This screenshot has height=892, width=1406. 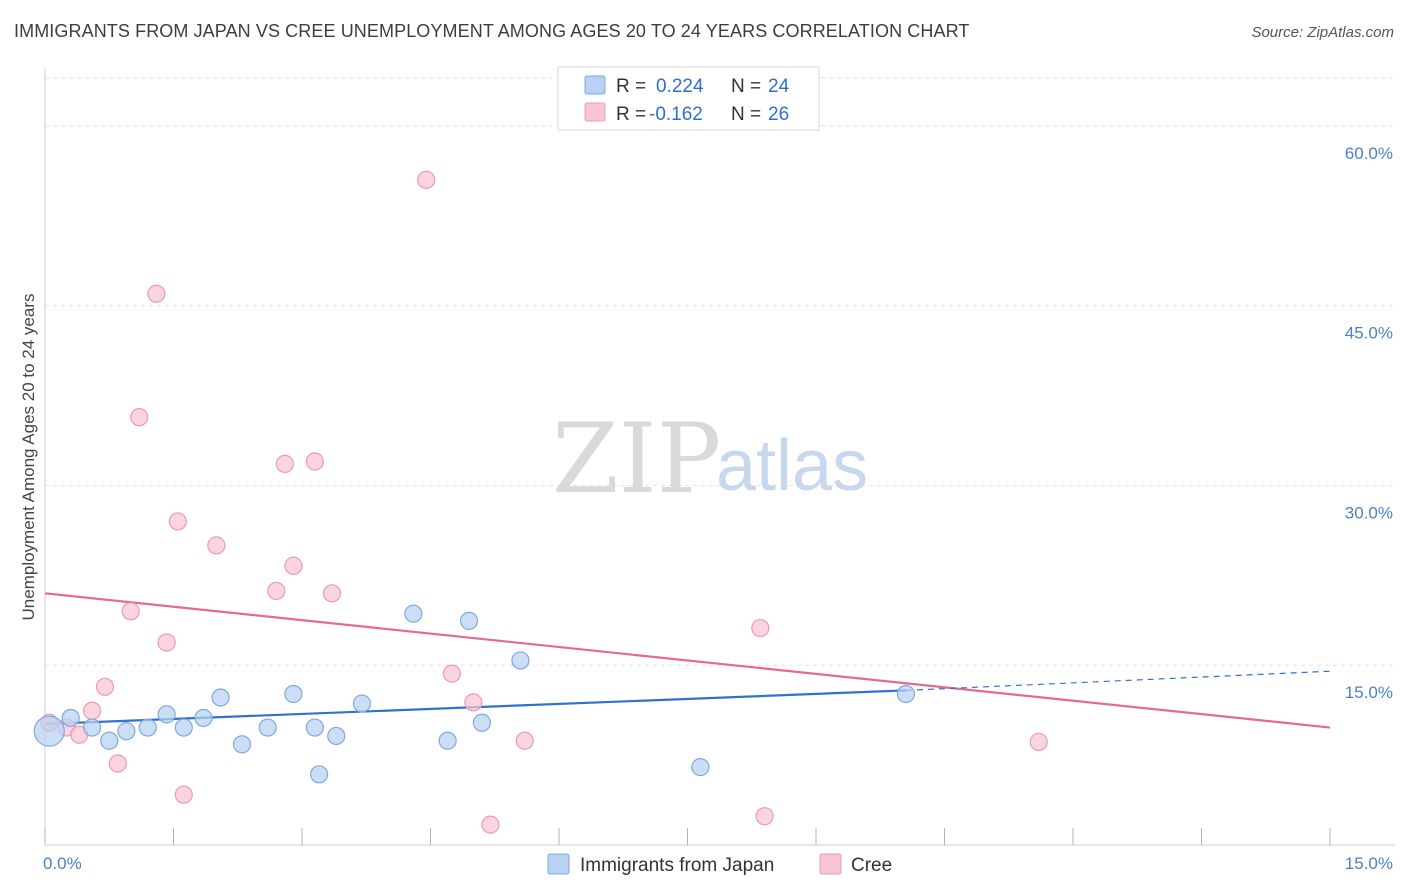 What do you see at coordinates (680, 86) in the screenshot?
I see `legend-japan-r-value: 0.224` at bounding box center [680, 86].